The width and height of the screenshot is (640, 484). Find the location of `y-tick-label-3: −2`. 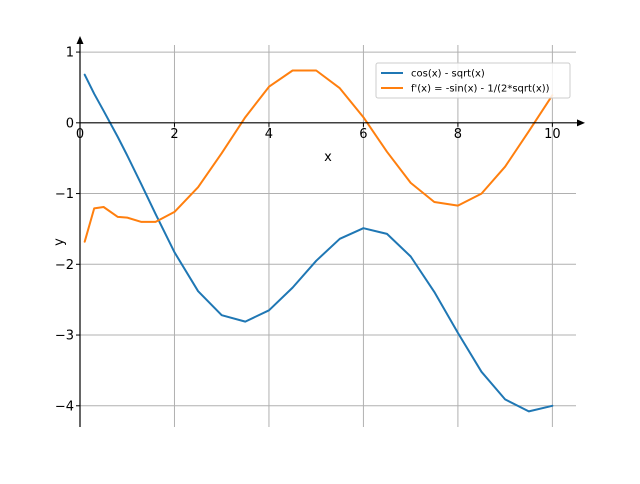

y-tick-label-3: −2 is located at coordinates (64, 265).